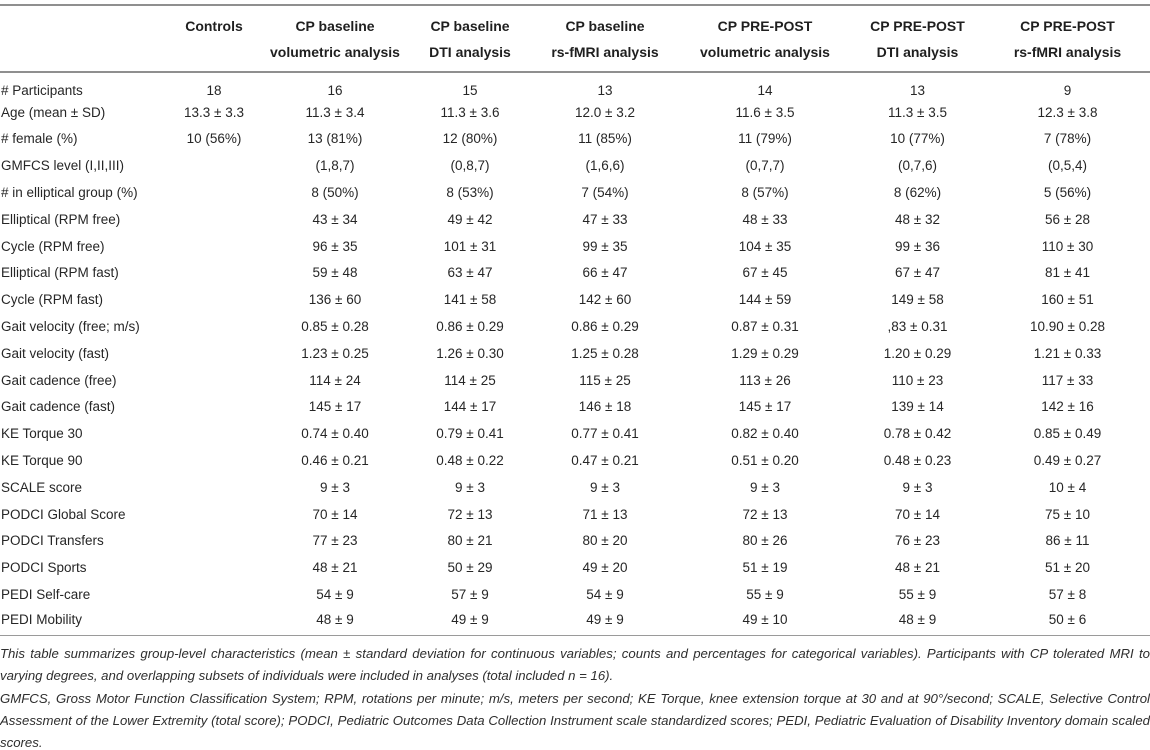 The width and height of the screenshot is (1150, 750). What do you see at coordinates (1067, 568) in the screenshot?
I see `cell-value: 51 ± 20` at bounding box center [1067, 568].